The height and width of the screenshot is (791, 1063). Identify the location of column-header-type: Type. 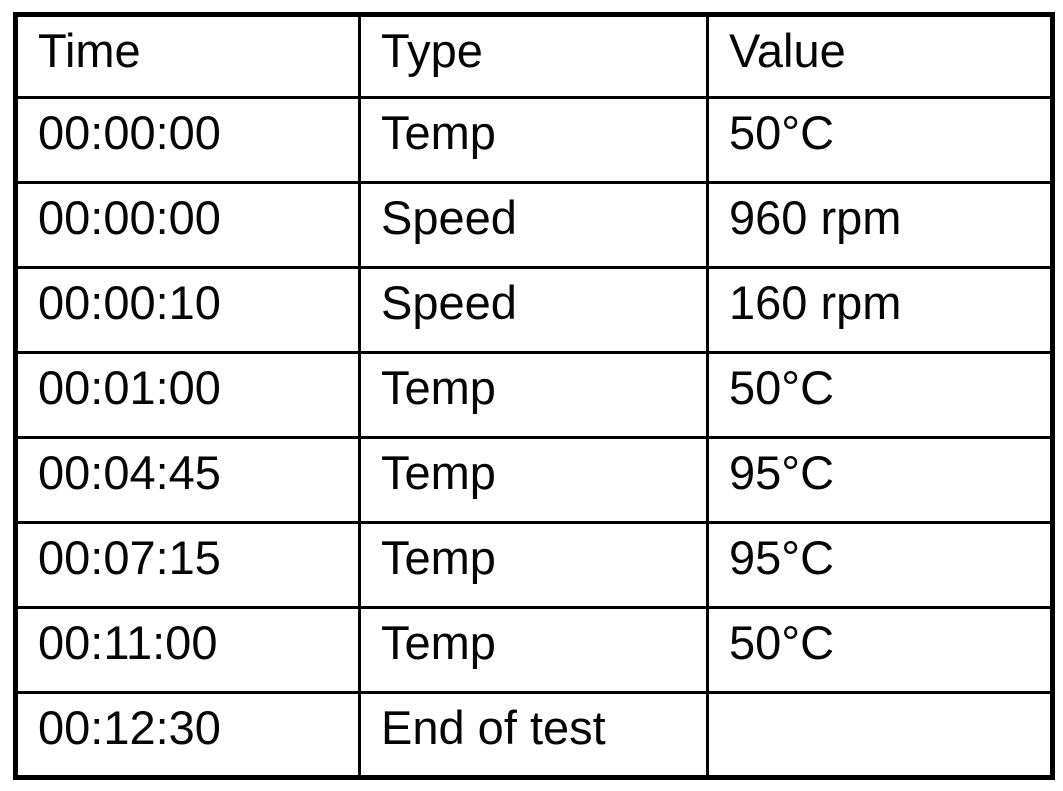
(533, 56).